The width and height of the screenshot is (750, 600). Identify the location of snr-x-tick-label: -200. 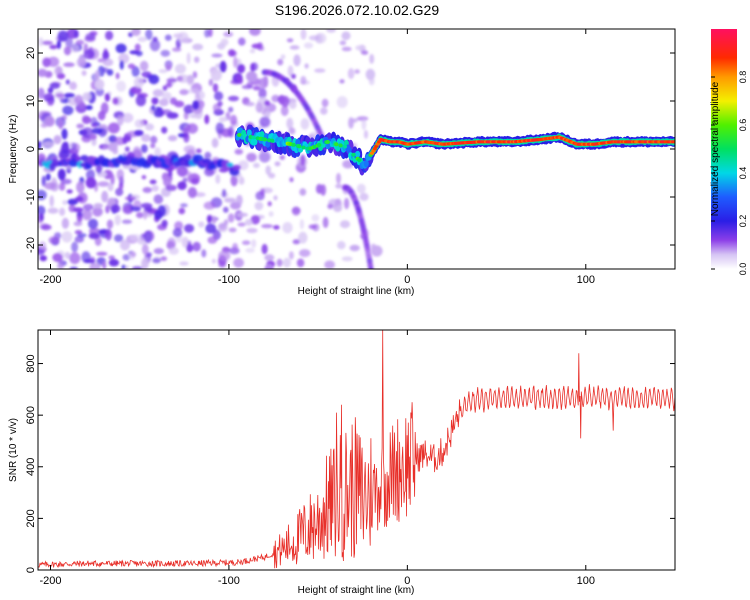
(50, 581).